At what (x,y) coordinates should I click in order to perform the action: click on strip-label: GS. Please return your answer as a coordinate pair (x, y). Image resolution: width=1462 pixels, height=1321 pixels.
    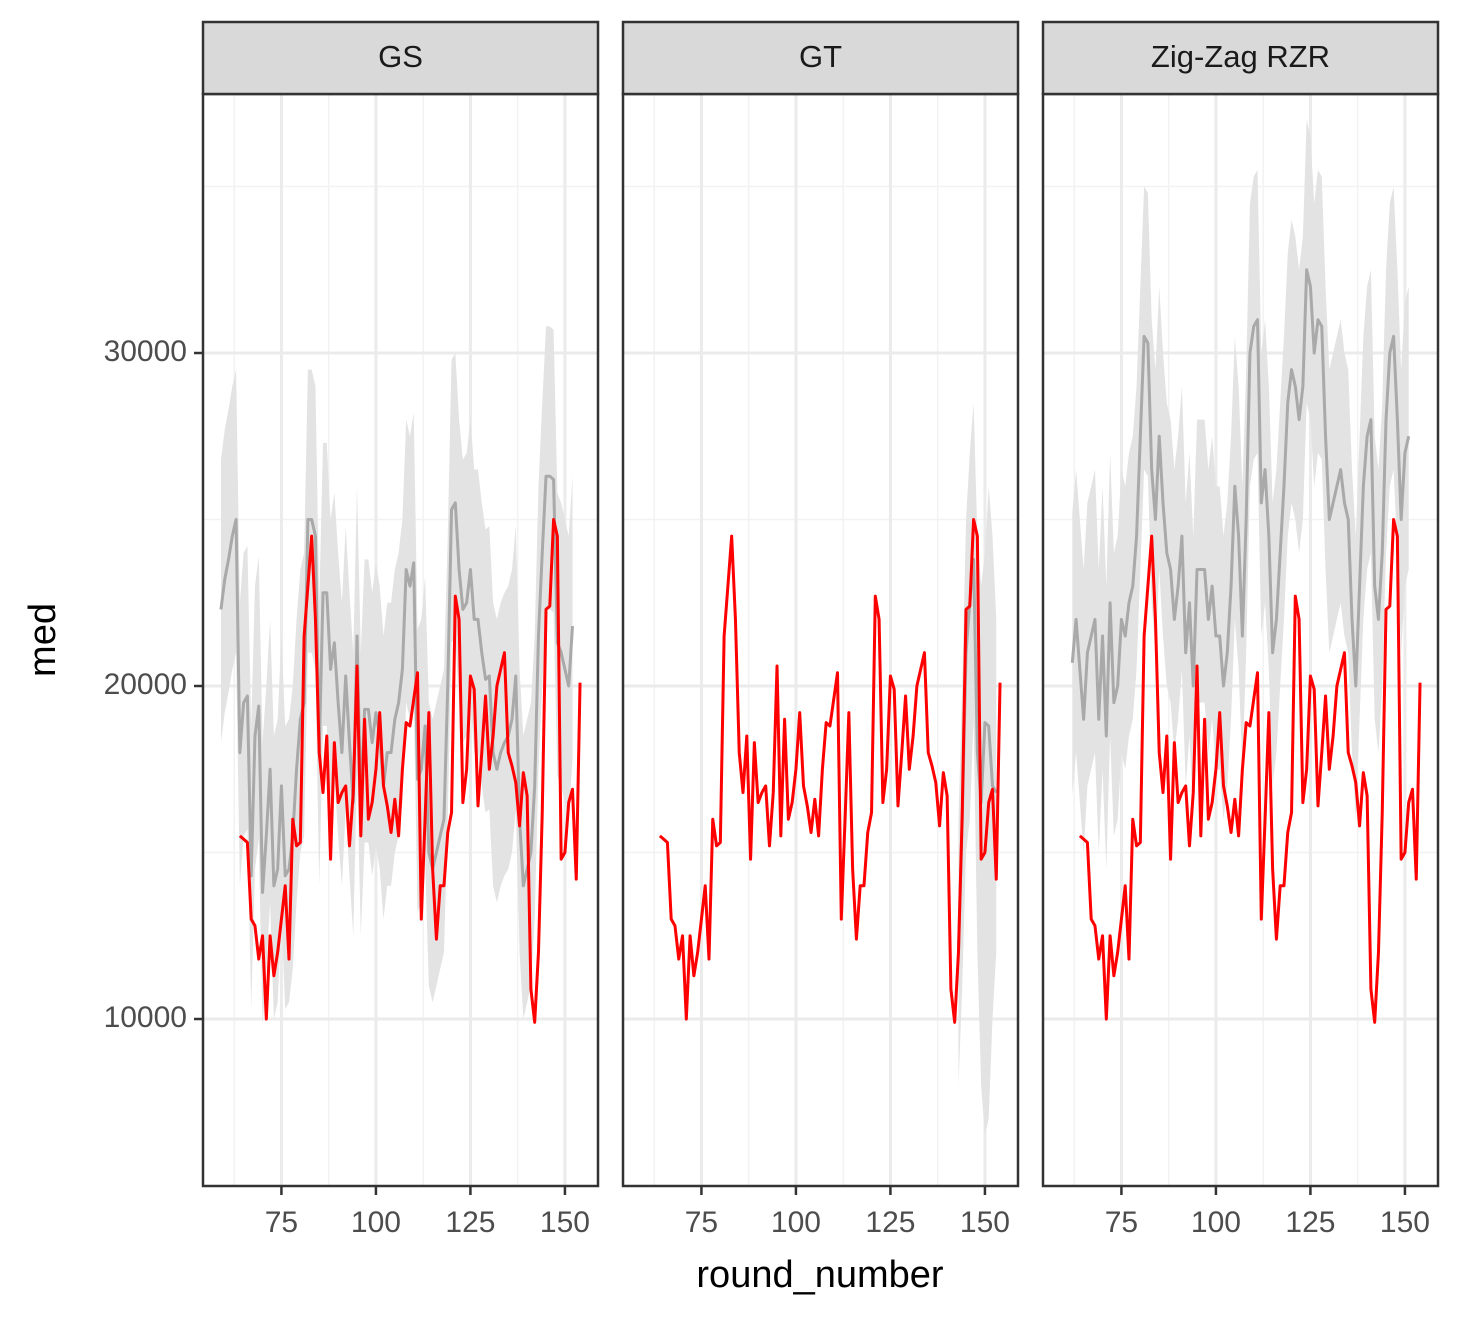
    Looking at the image, I should click on (400, 56).